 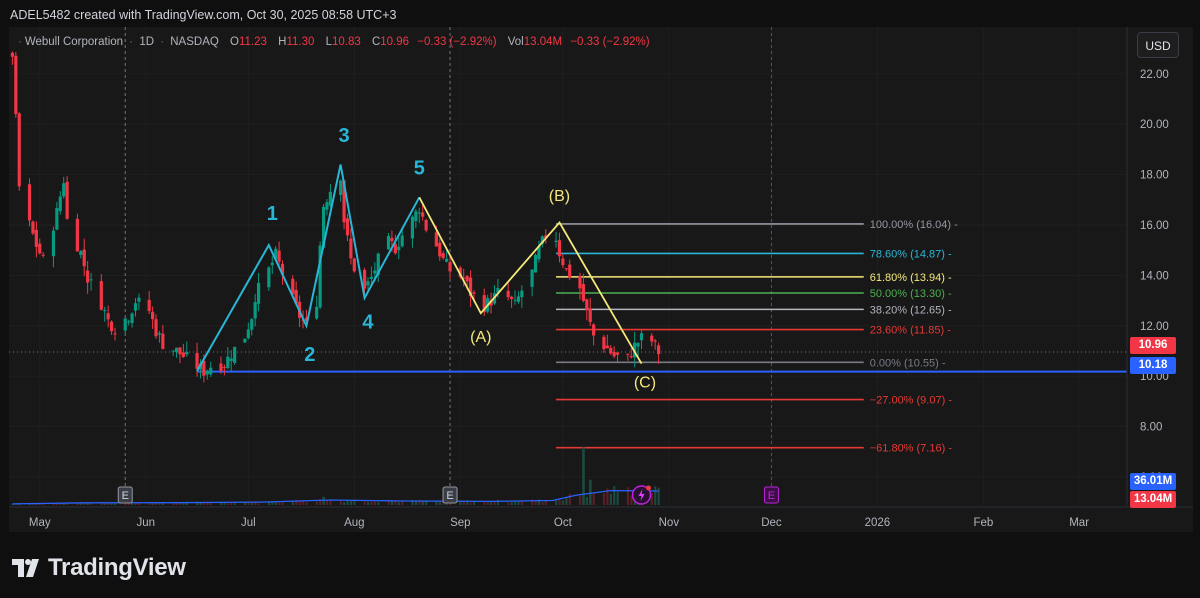 What do you see at coordinates (610, 42) in the screenshot?
I see `legend-vol-change: −0.33 (−2.92%)` at bounding box center [610, 42].